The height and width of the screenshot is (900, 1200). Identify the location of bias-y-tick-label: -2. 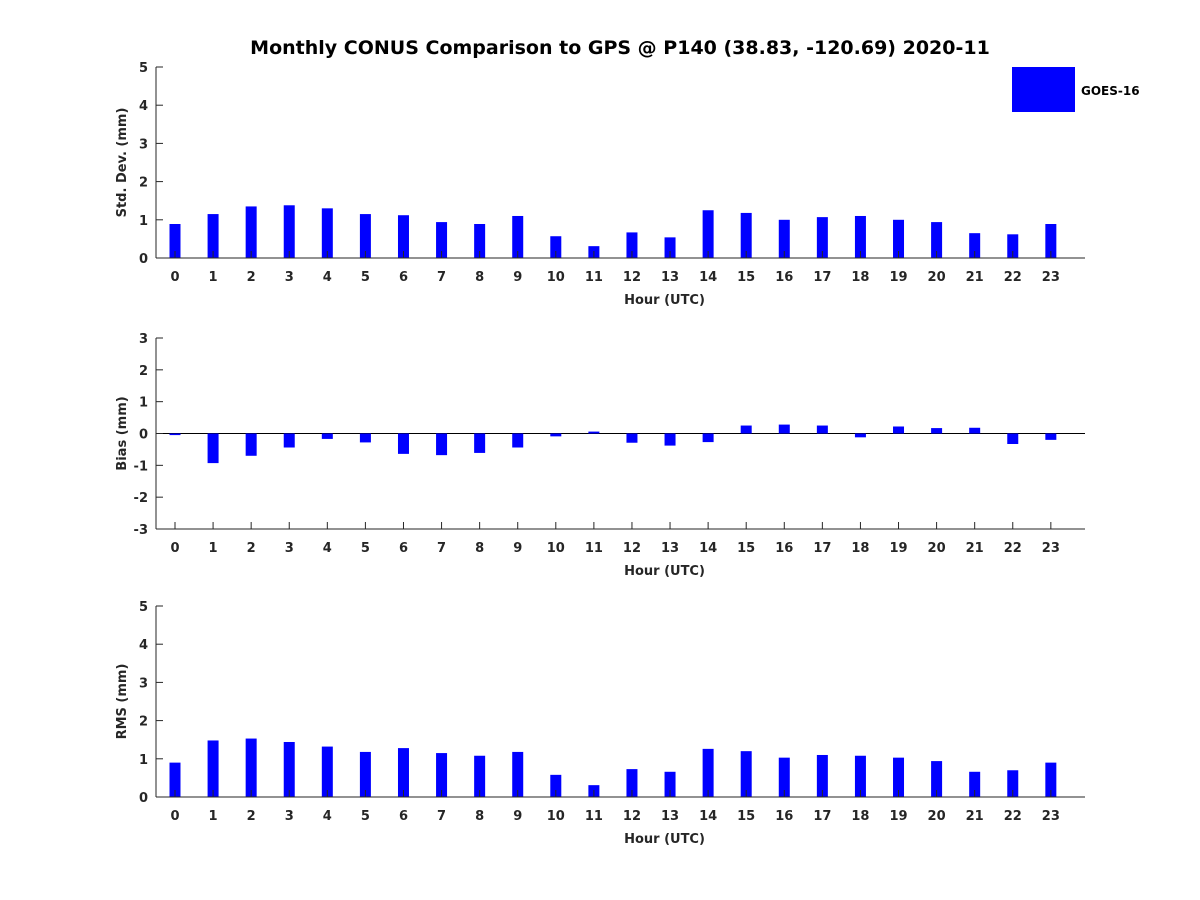
(141, 498).